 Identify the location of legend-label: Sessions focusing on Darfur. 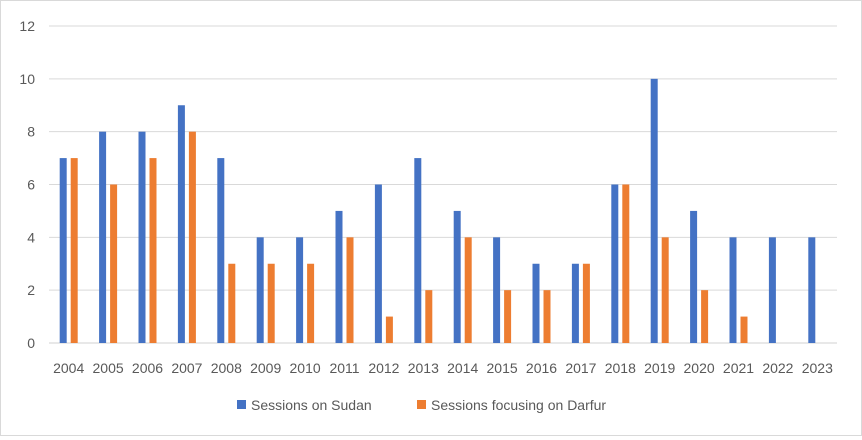
(518, 405).